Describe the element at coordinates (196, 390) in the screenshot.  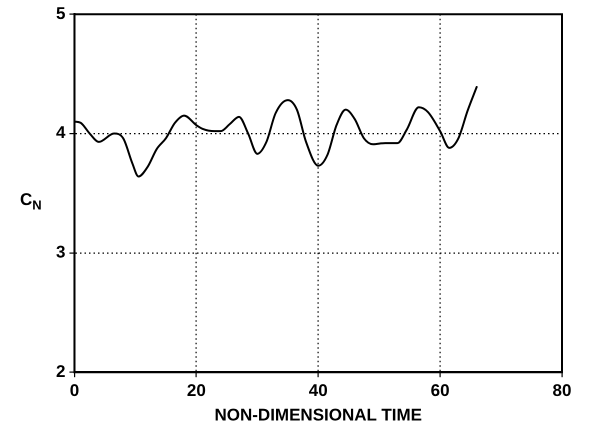
I see `x-tick-label: 20` at that location.